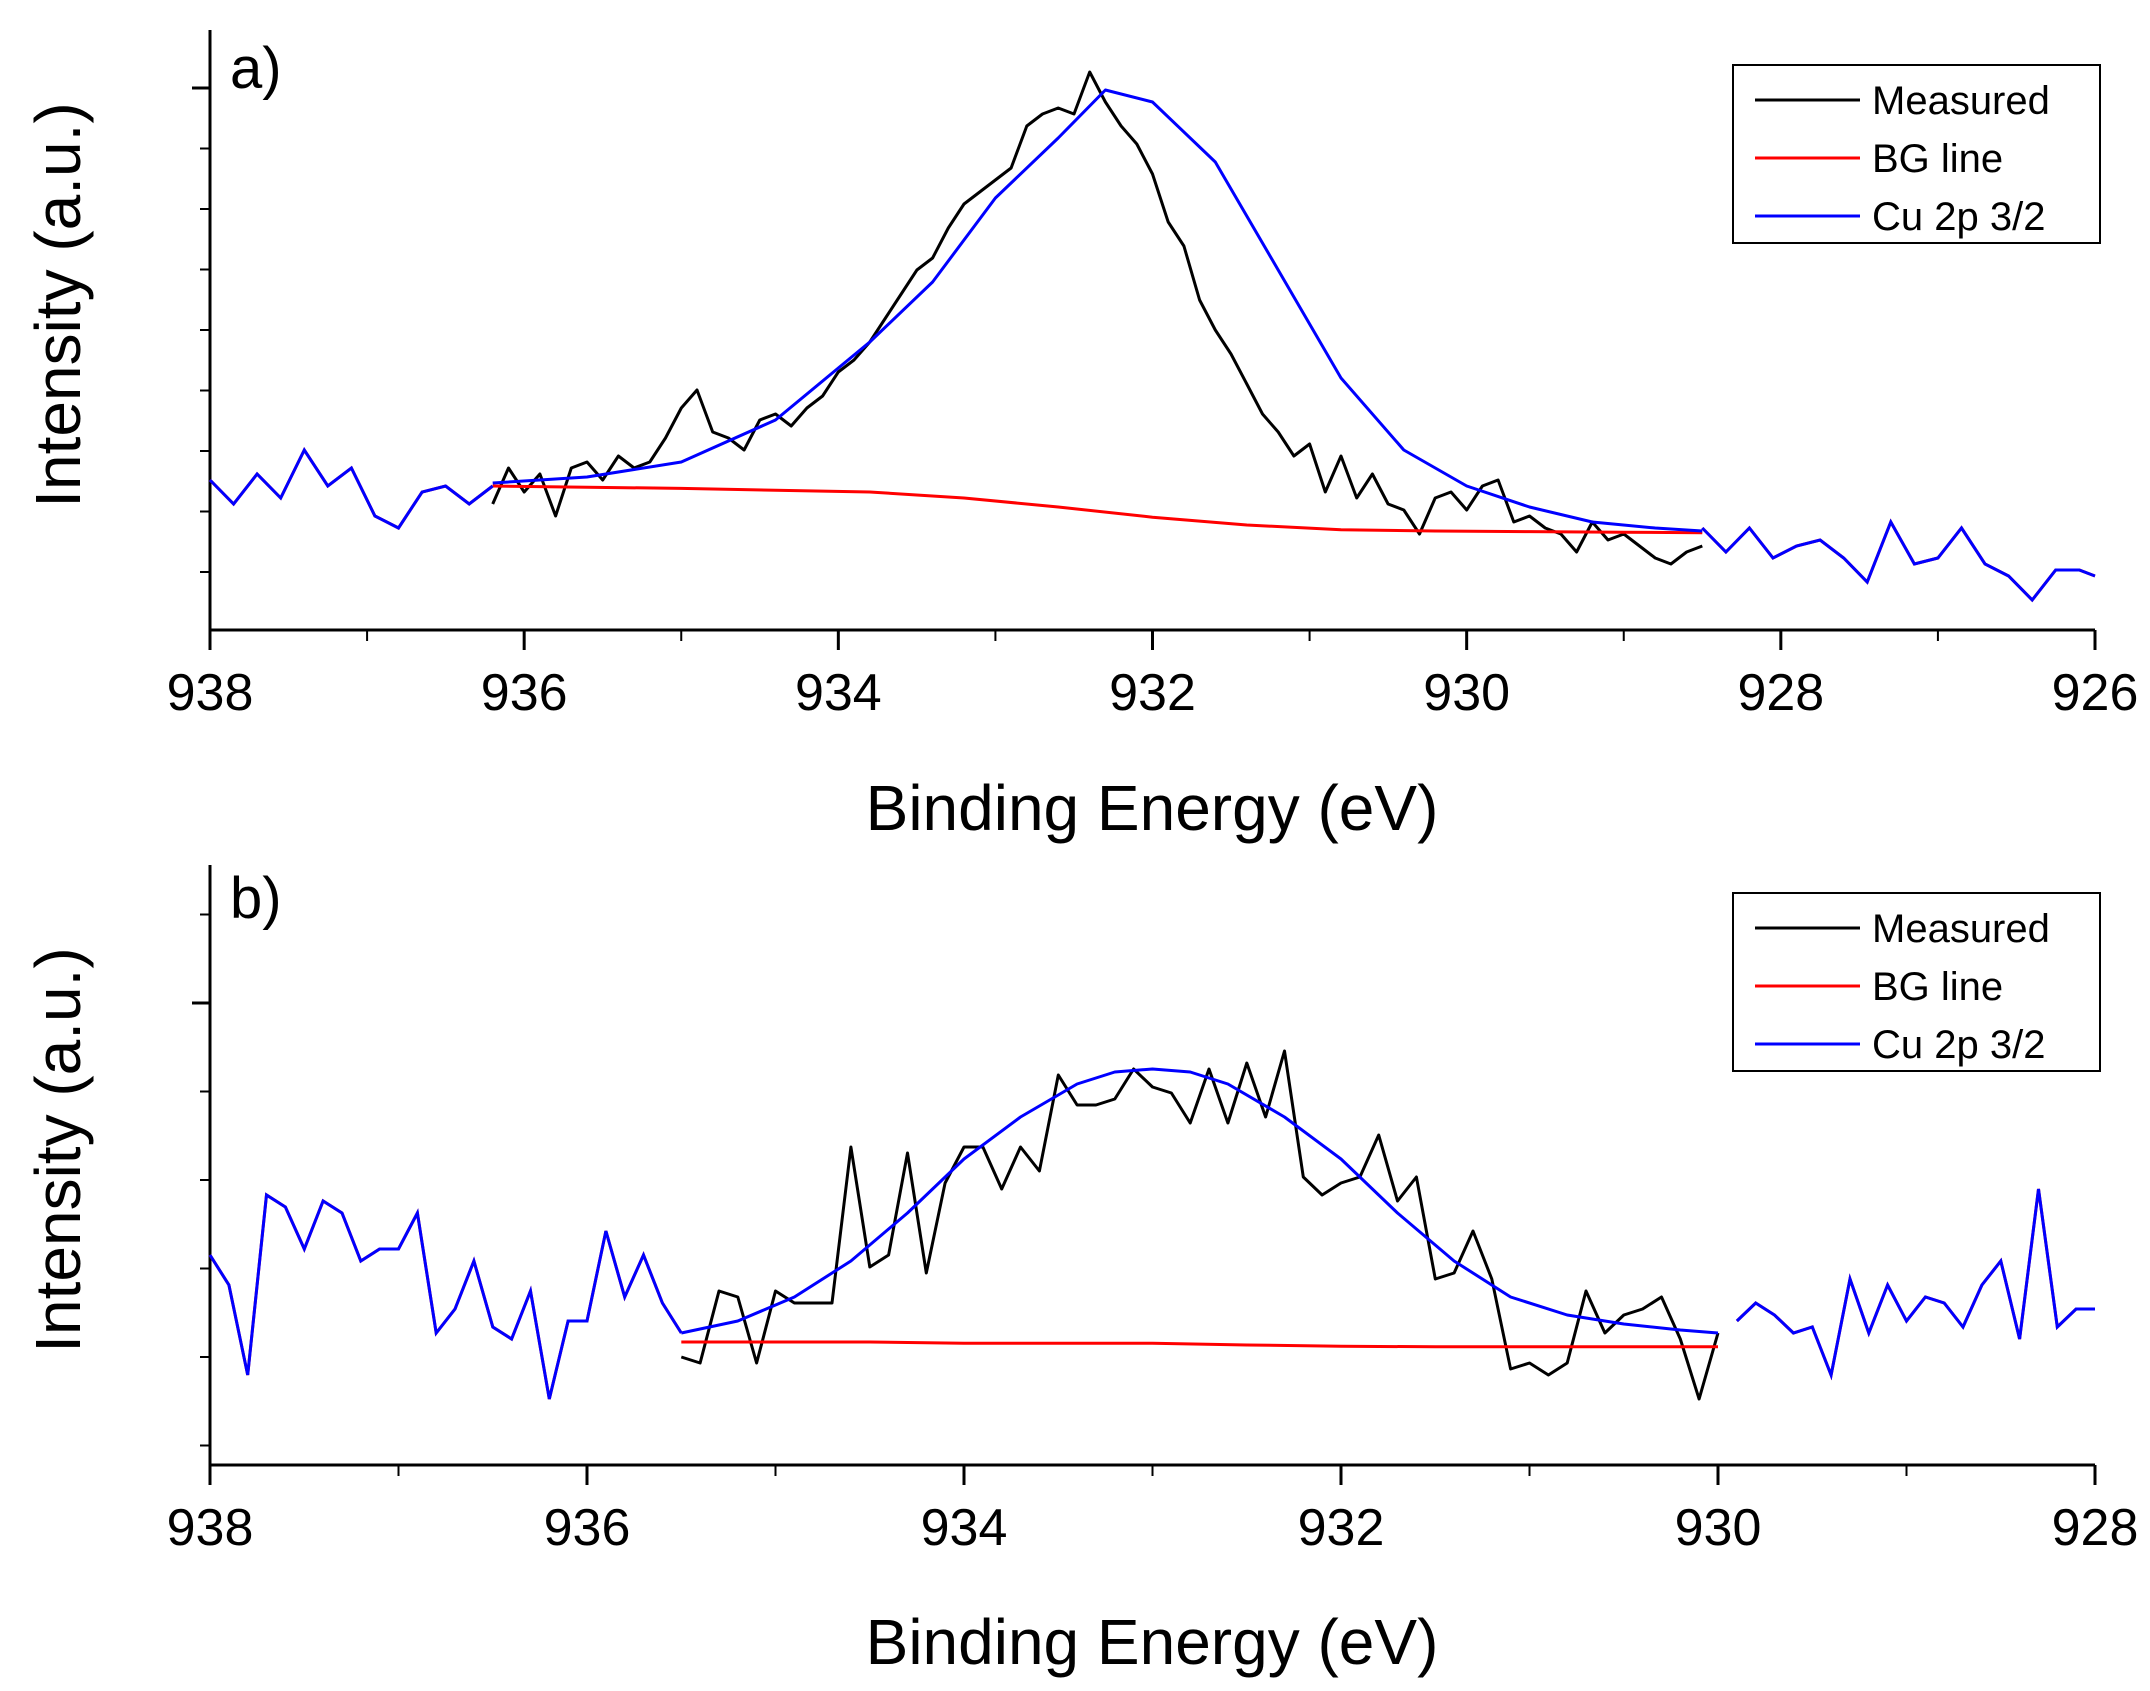 The width and height of the screenshot is (2150, 1691). I want to click on panel-b-fit-outside-right, so click(1915, 1284).